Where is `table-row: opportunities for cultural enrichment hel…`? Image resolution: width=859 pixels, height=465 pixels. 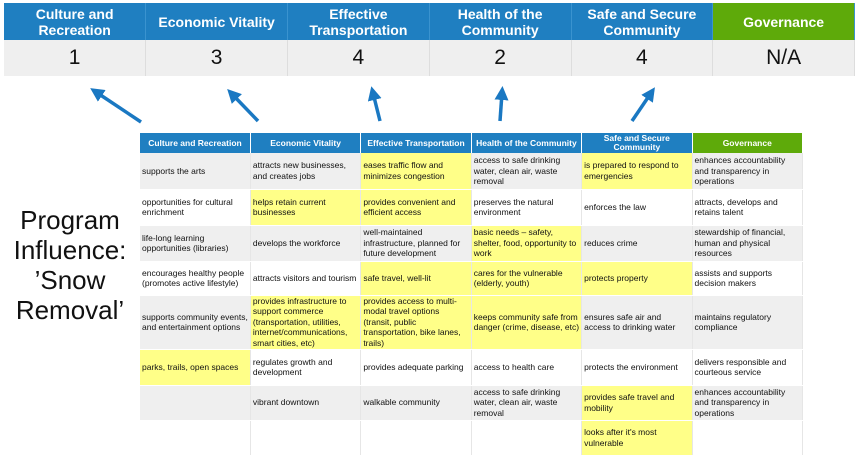
table-row: opportunities for cultural enrichment hel… is located at coordinates (472, 207).